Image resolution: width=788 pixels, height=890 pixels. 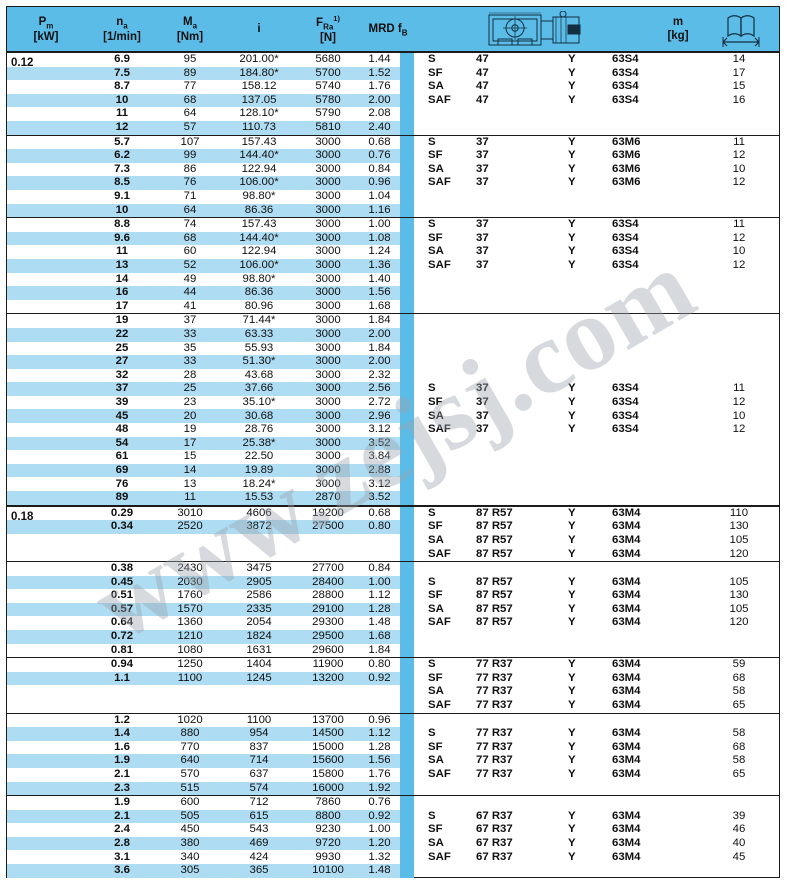 What do you see at coordinates (203, 362) in the screenshot?
I see `table-row: 27 33 51.30* 3000 2.00` at bounding box center [203, 362].